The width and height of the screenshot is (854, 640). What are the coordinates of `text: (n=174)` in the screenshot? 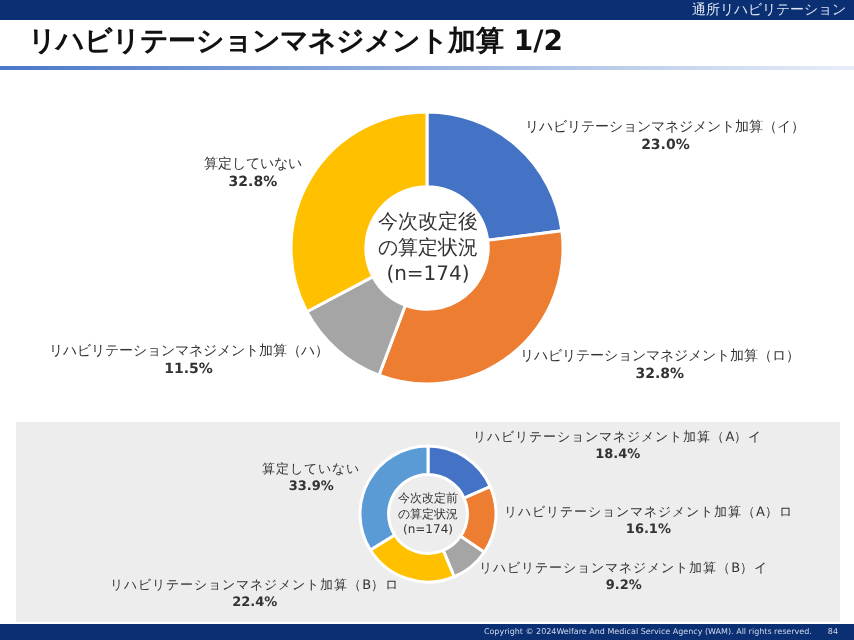 It's located at (428, 275).